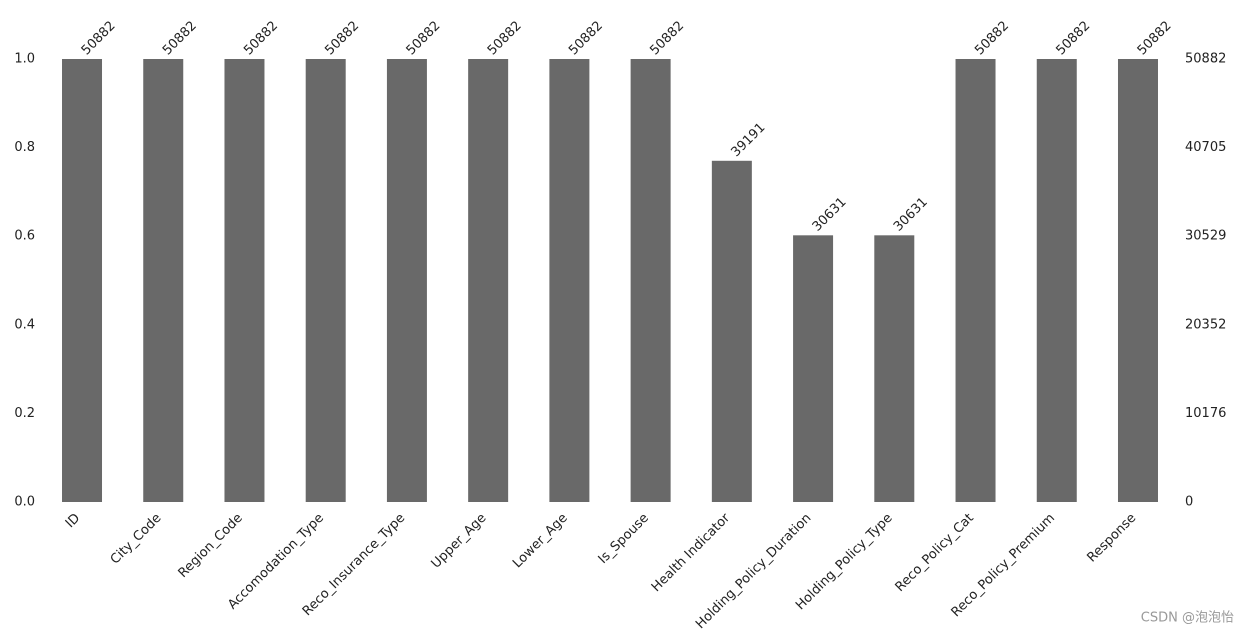 The width and height of the screenshot is (1250, 634). What do you see at coordinates (1205, 59) in the screenshot?
I see `y2-tick-label: 50882` at bounding box center [1205, 59].